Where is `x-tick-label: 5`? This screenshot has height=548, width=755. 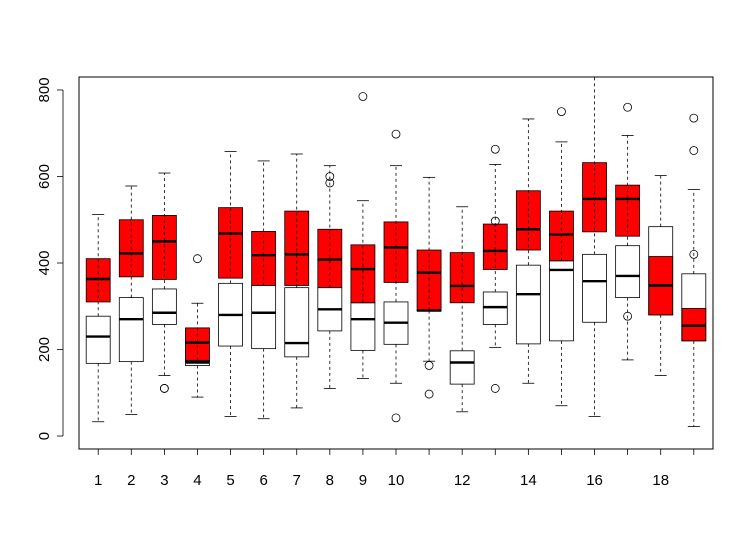 x-tick-label: 5 is located at coordinates (230, 480).